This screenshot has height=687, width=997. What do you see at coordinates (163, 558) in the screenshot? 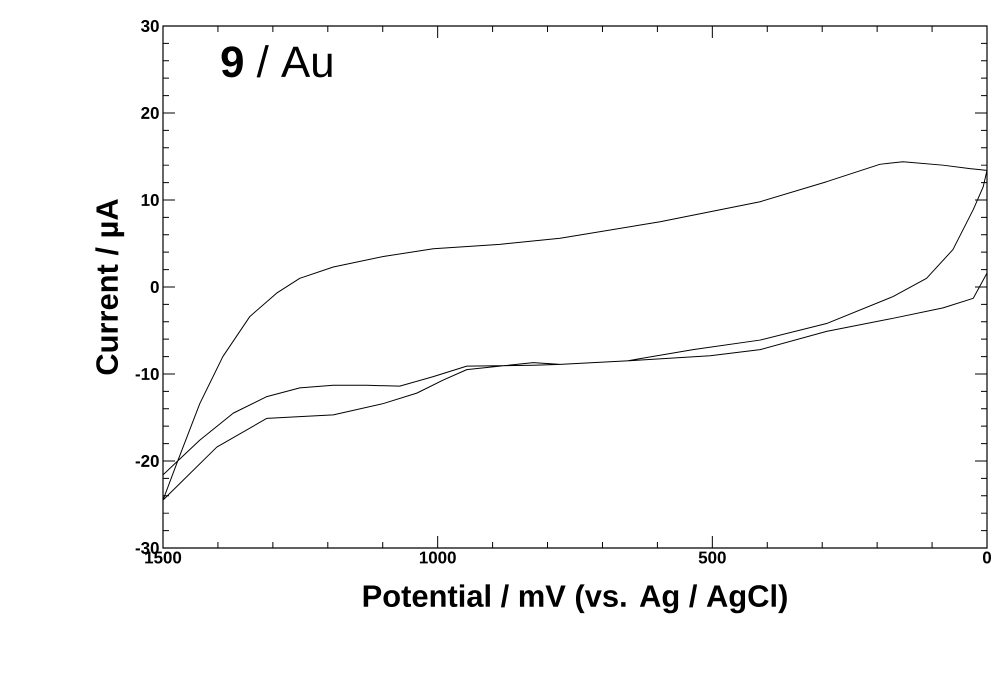
I see `x-tick-label: 1500` at bounding box center [163, 558].